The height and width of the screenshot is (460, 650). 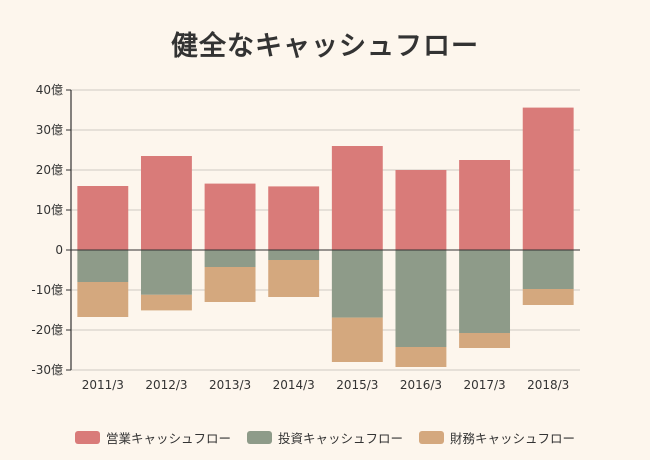 I want to click on legend-label: 営業キャッシュフロー, so click(x=168, y=438).